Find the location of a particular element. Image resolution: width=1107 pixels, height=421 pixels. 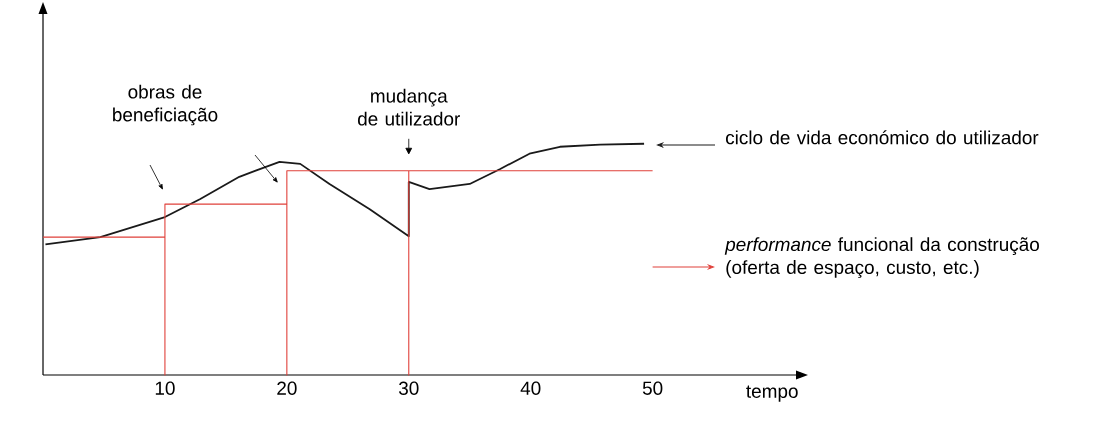

x-tick-label: 30 is located at coordinates (408, 388).